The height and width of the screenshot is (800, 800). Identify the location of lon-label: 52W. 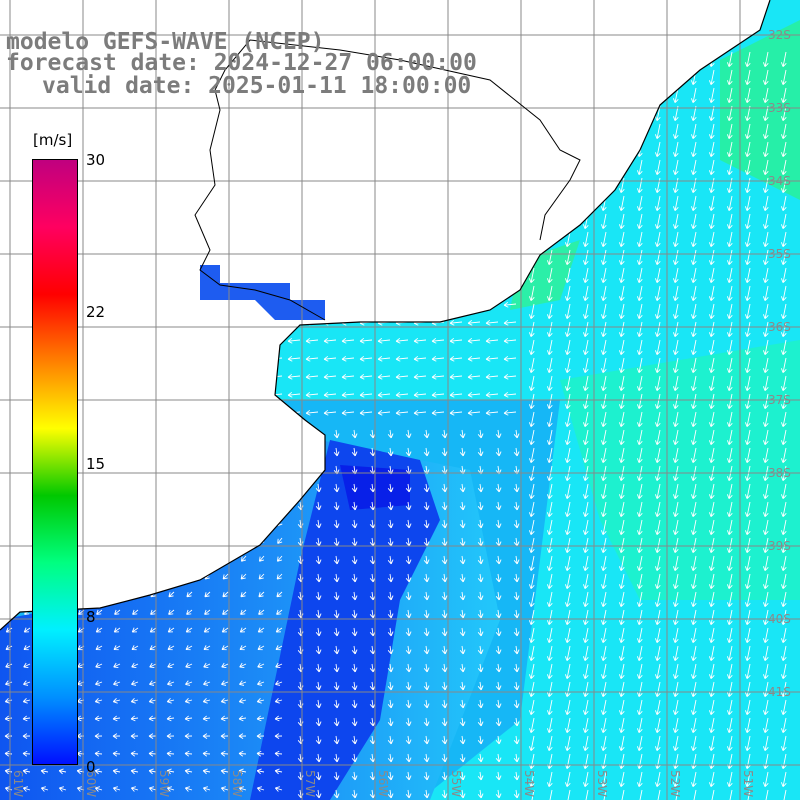
(675, 783).